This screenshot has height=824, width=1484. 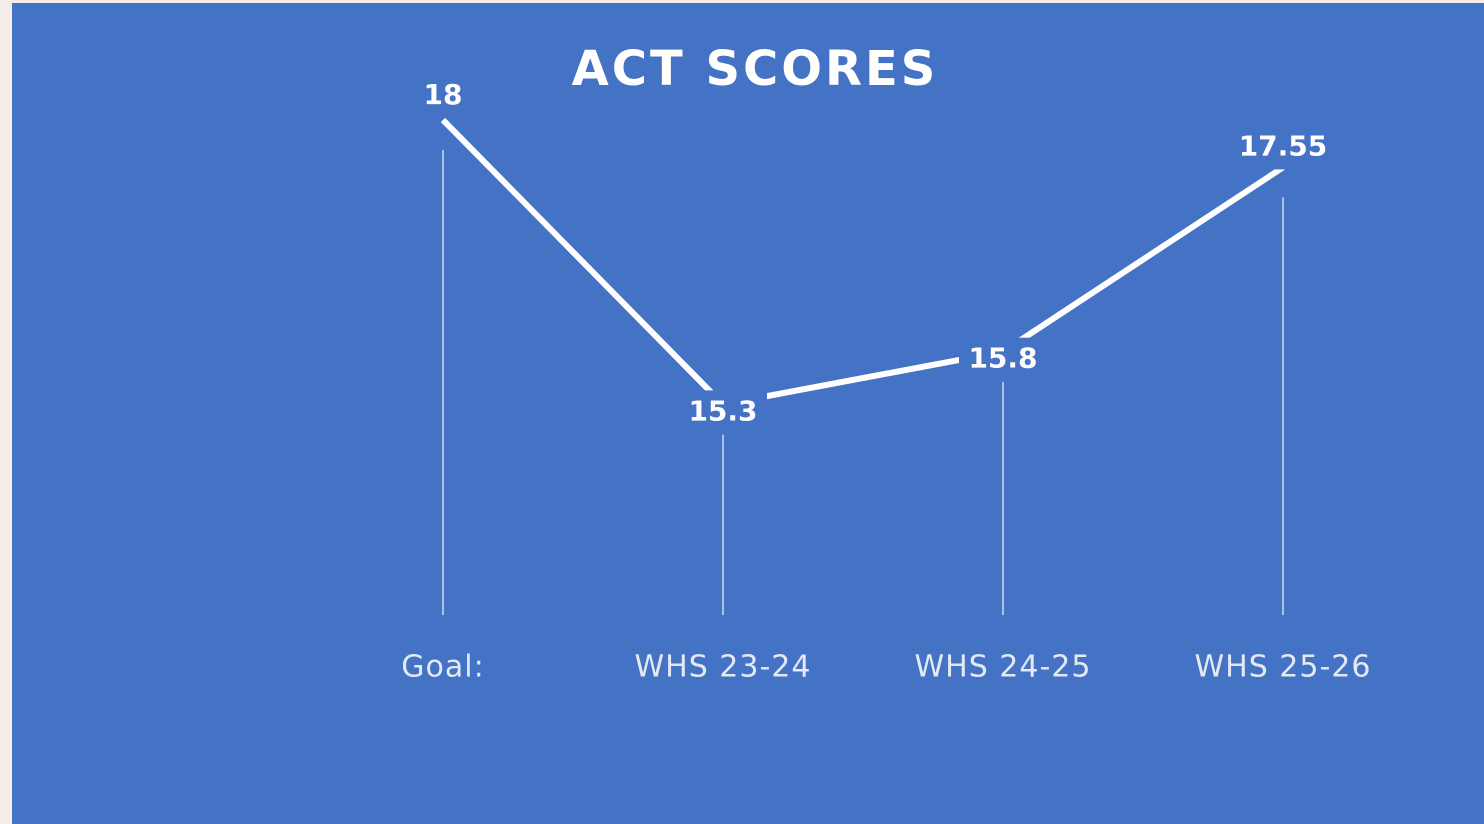 I want to click on x-tick-label: WHS 24-25, so click(x=1003, y=667).